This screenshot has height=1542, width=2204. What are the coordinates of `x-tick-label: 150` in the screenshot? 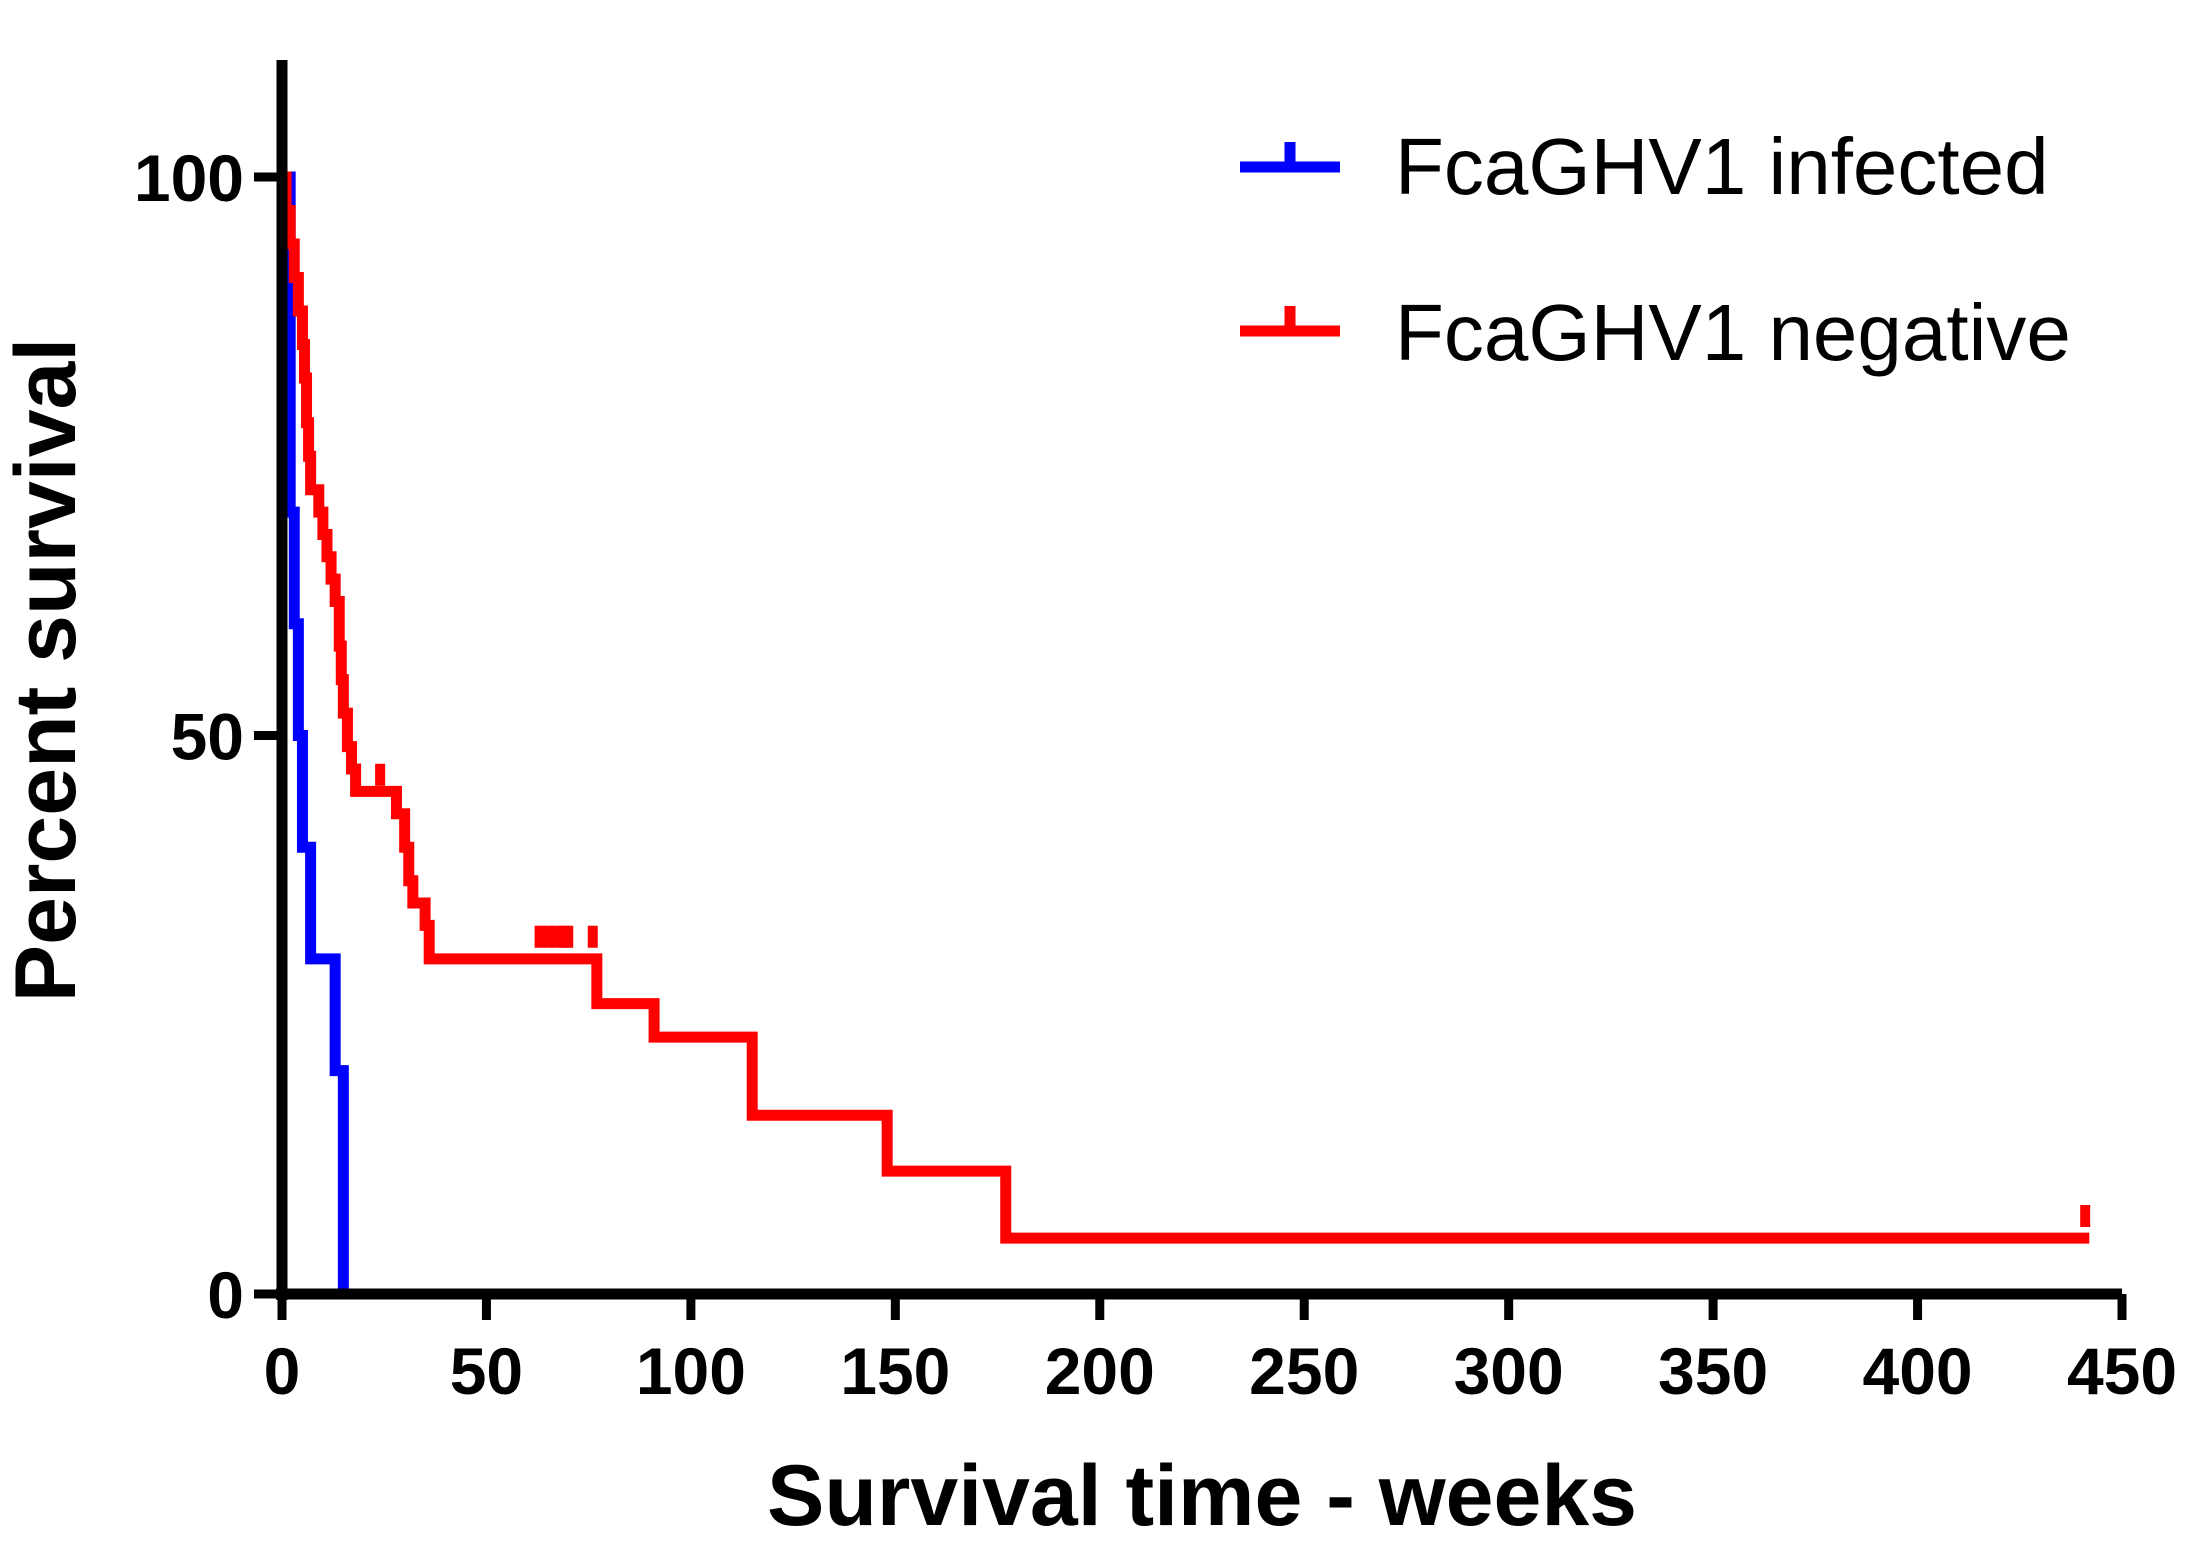 It's located at (895, 1371).